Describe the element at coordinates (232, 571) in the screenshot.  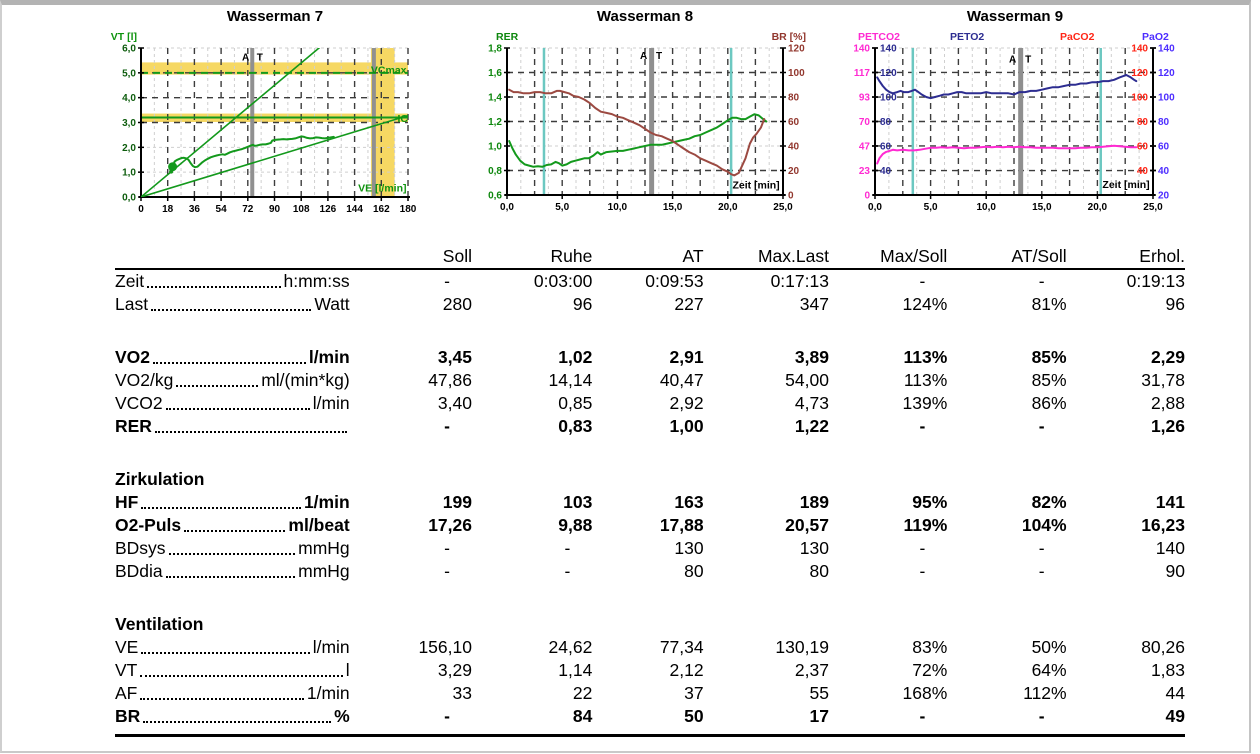
I see `row-label: BDdia mmHg` at that location.